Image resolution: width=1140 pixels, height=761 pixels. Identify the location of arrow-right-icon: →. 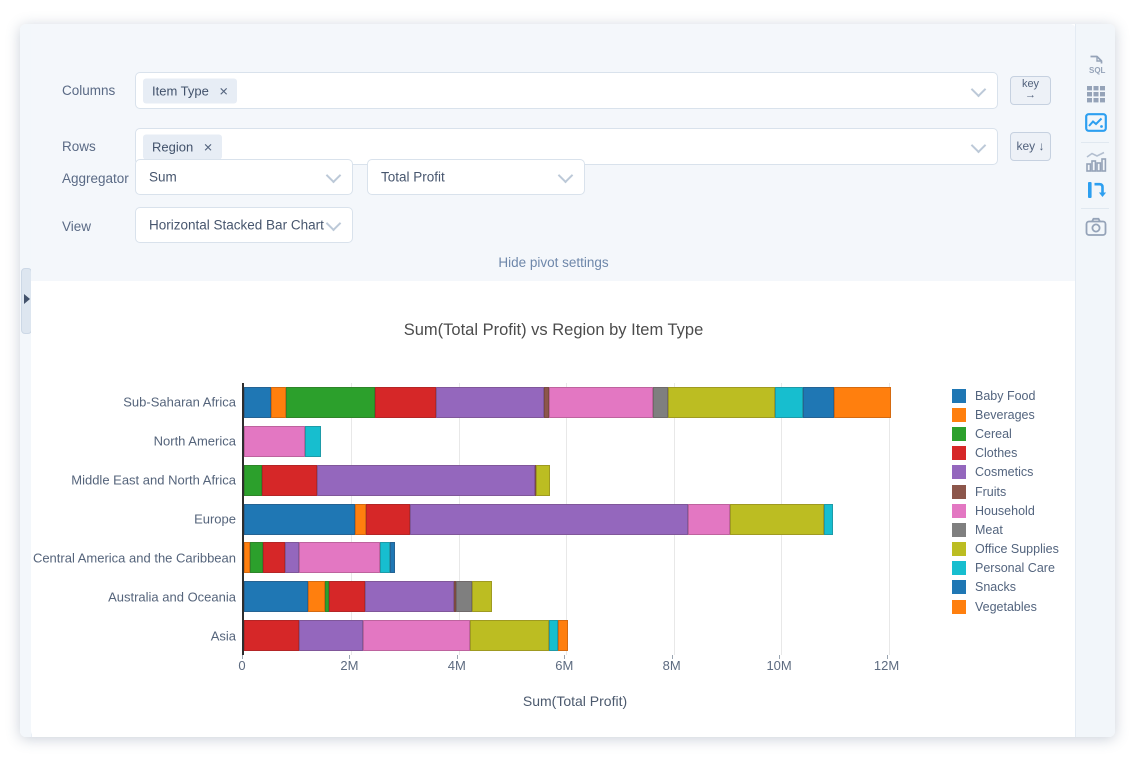
(1030, 94).